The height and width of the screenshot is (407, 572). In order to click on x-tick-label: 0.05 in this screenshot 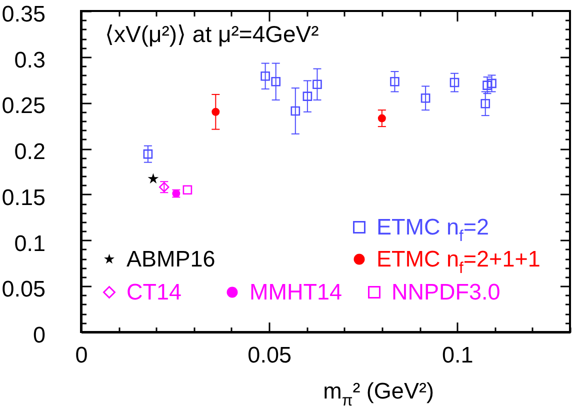, I will do `click(270, 355)`.